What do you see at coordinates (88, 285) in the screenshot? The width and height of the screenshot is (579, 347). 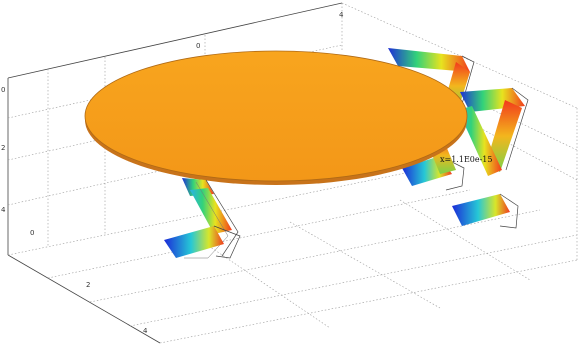 I see `tick-label-front: 2` at bounding box center [88, 285].